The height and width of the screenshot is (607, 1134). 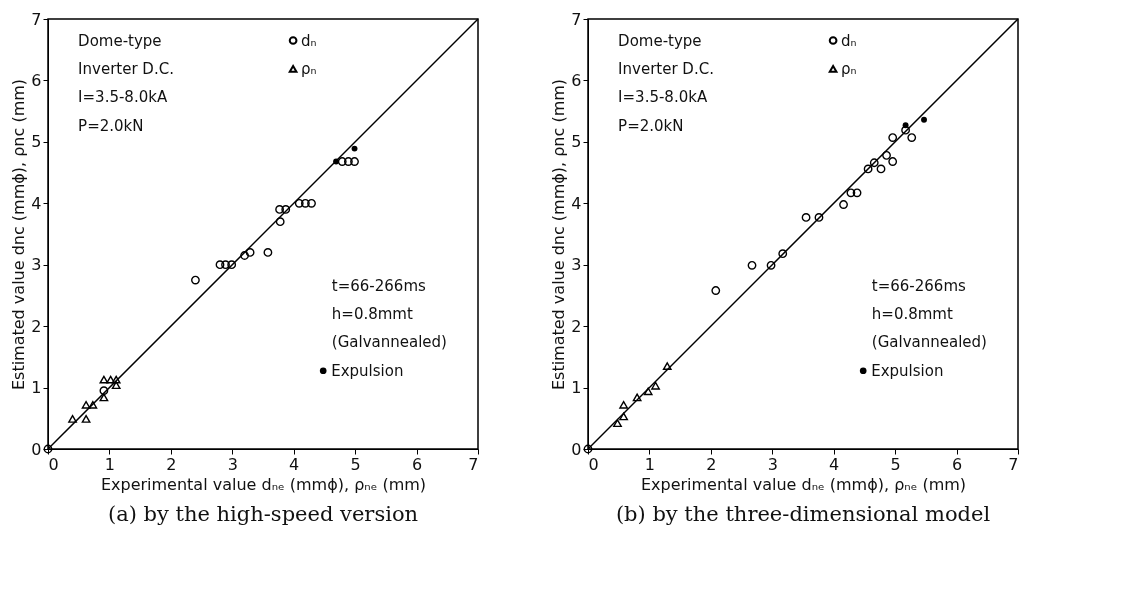 What do you see at coordinates (263, 514) in the screenshot?
I see `text: (a) by the high-speed version` at bounding box center [263, 514].